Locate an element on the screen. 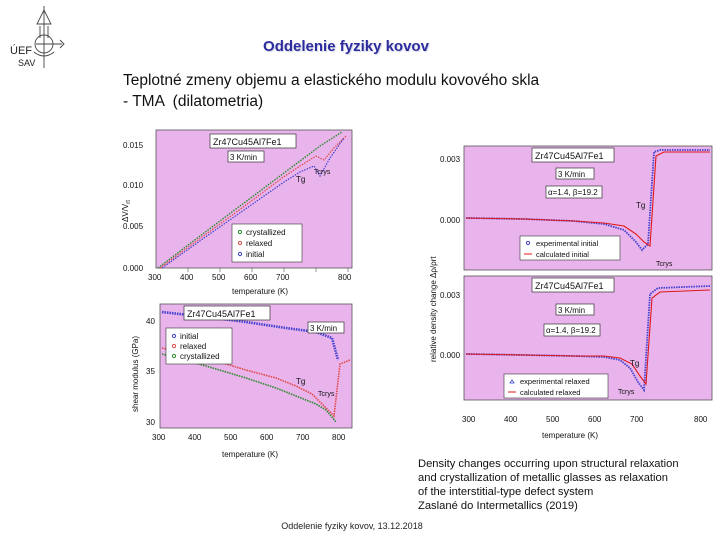  page-header: Oddelenie fyziky kovov is located at coordinates (360, 46).